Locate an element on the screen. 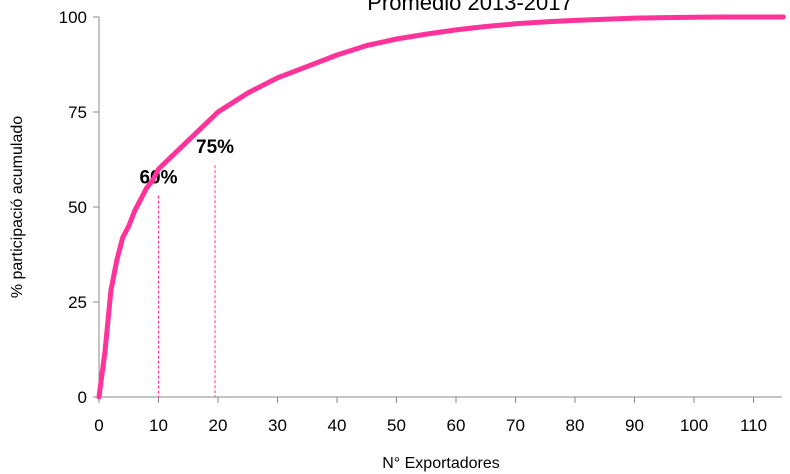  x-tick-label: 110 is located at coordinates (753, 425).